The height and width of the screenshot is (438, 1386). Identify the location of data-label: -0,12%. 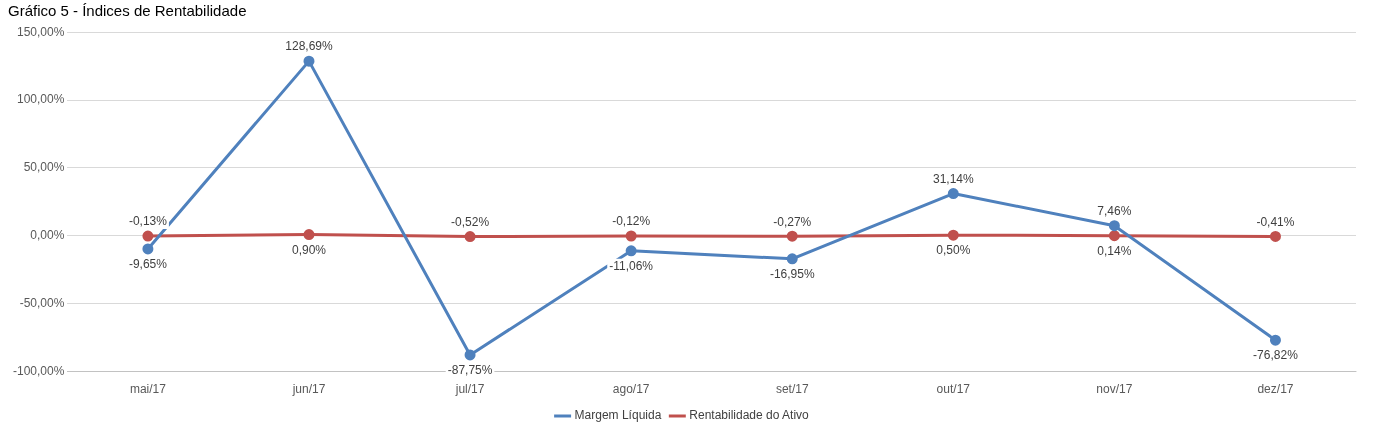
(631, 221).